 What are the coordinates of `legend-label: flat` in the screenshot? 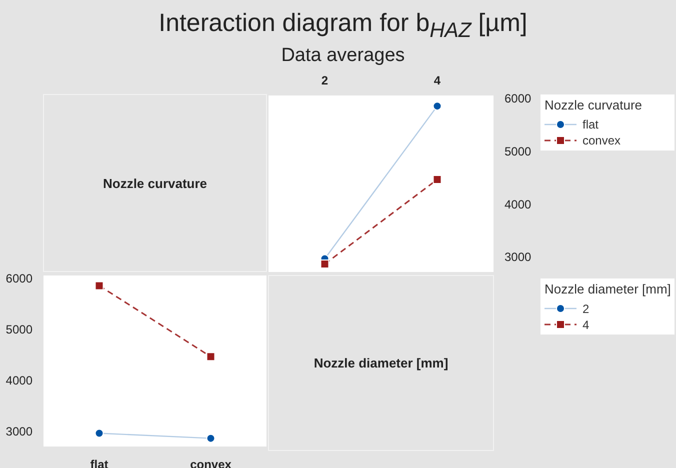 It's located at (591, 125).